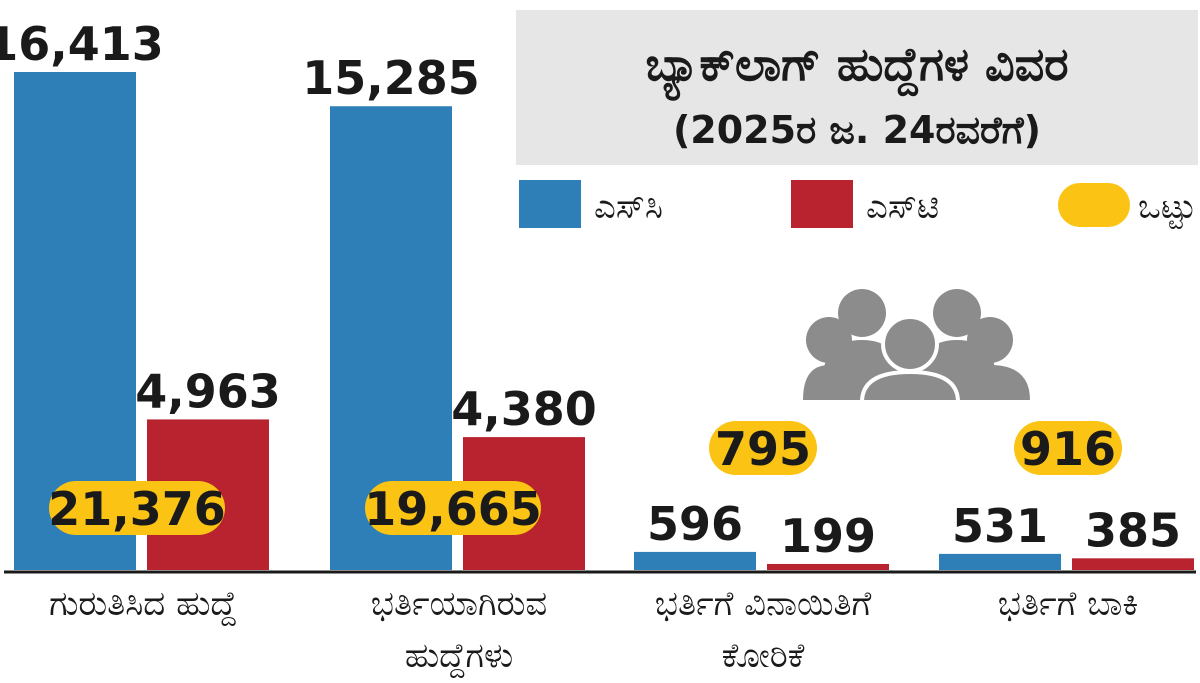  Describe the element at coordinates (916, 346) in the screenshot. I see `people-group-icon` at that location.